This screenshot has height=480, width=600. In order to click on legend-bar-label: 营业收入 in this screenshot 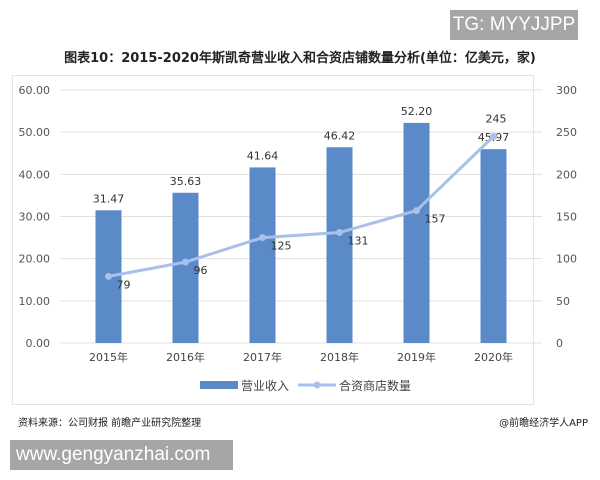, I will do `click(265, 386)`.